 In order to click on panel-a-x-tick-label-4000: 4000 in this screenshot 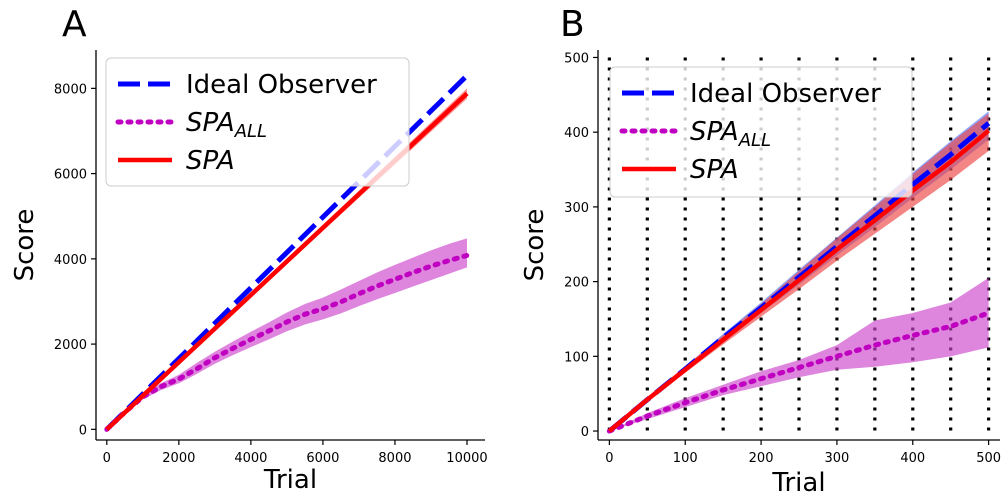, I will do `click(250, 458)`.